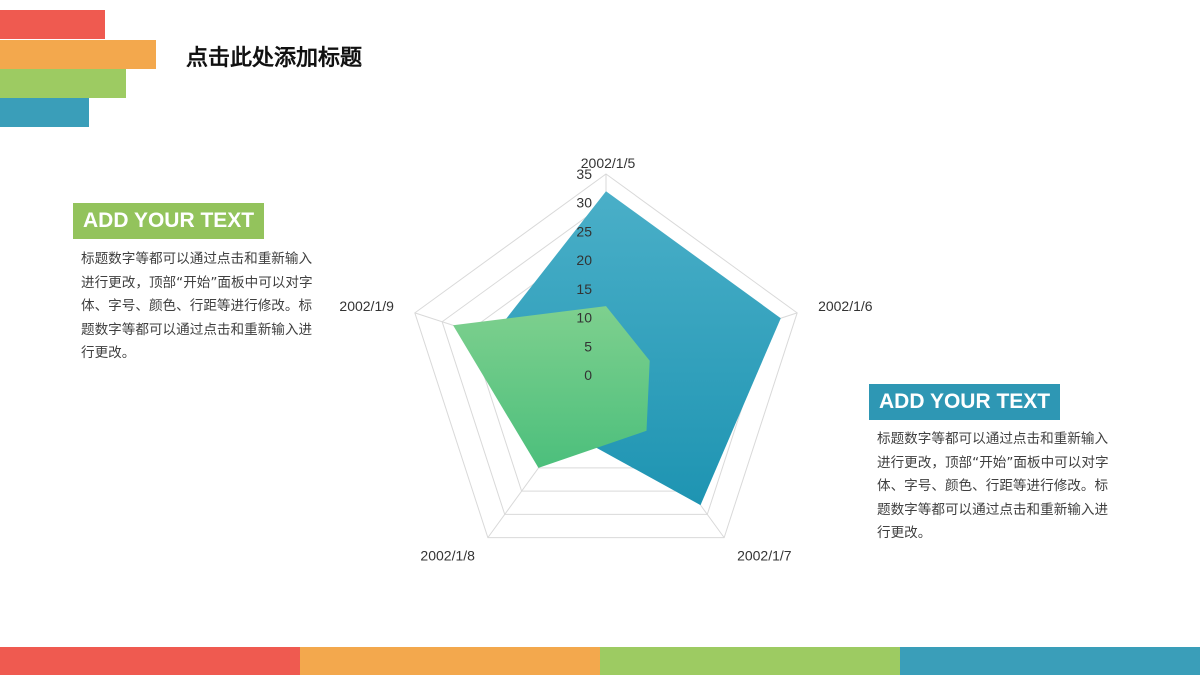 Image resolution: width=1200 pixels, height=675 pixels. I want to click on footer-bar-orange, so click(450, 661).